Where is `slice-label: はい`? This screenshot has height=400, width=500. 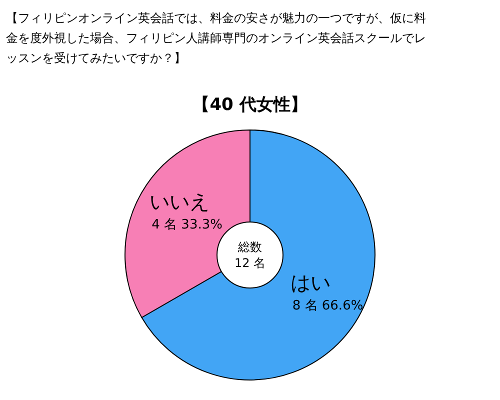 slice-label: はい is located at coordinates (310, 282).